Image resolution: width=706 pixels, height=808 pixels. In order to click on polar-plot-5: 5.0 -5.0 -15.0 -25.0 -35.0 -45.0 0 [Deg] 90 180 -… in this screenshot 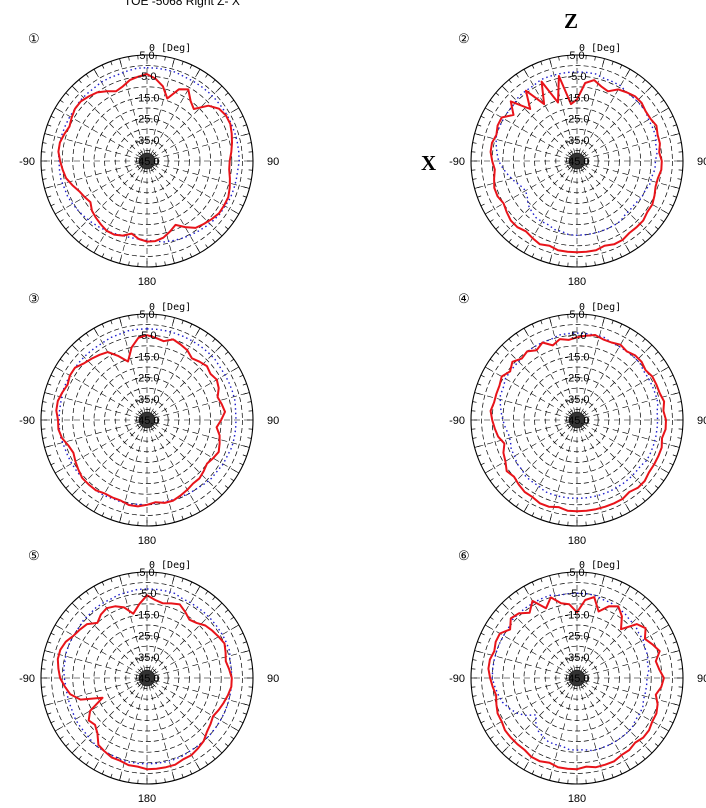, I will do `click(149, 676)`.